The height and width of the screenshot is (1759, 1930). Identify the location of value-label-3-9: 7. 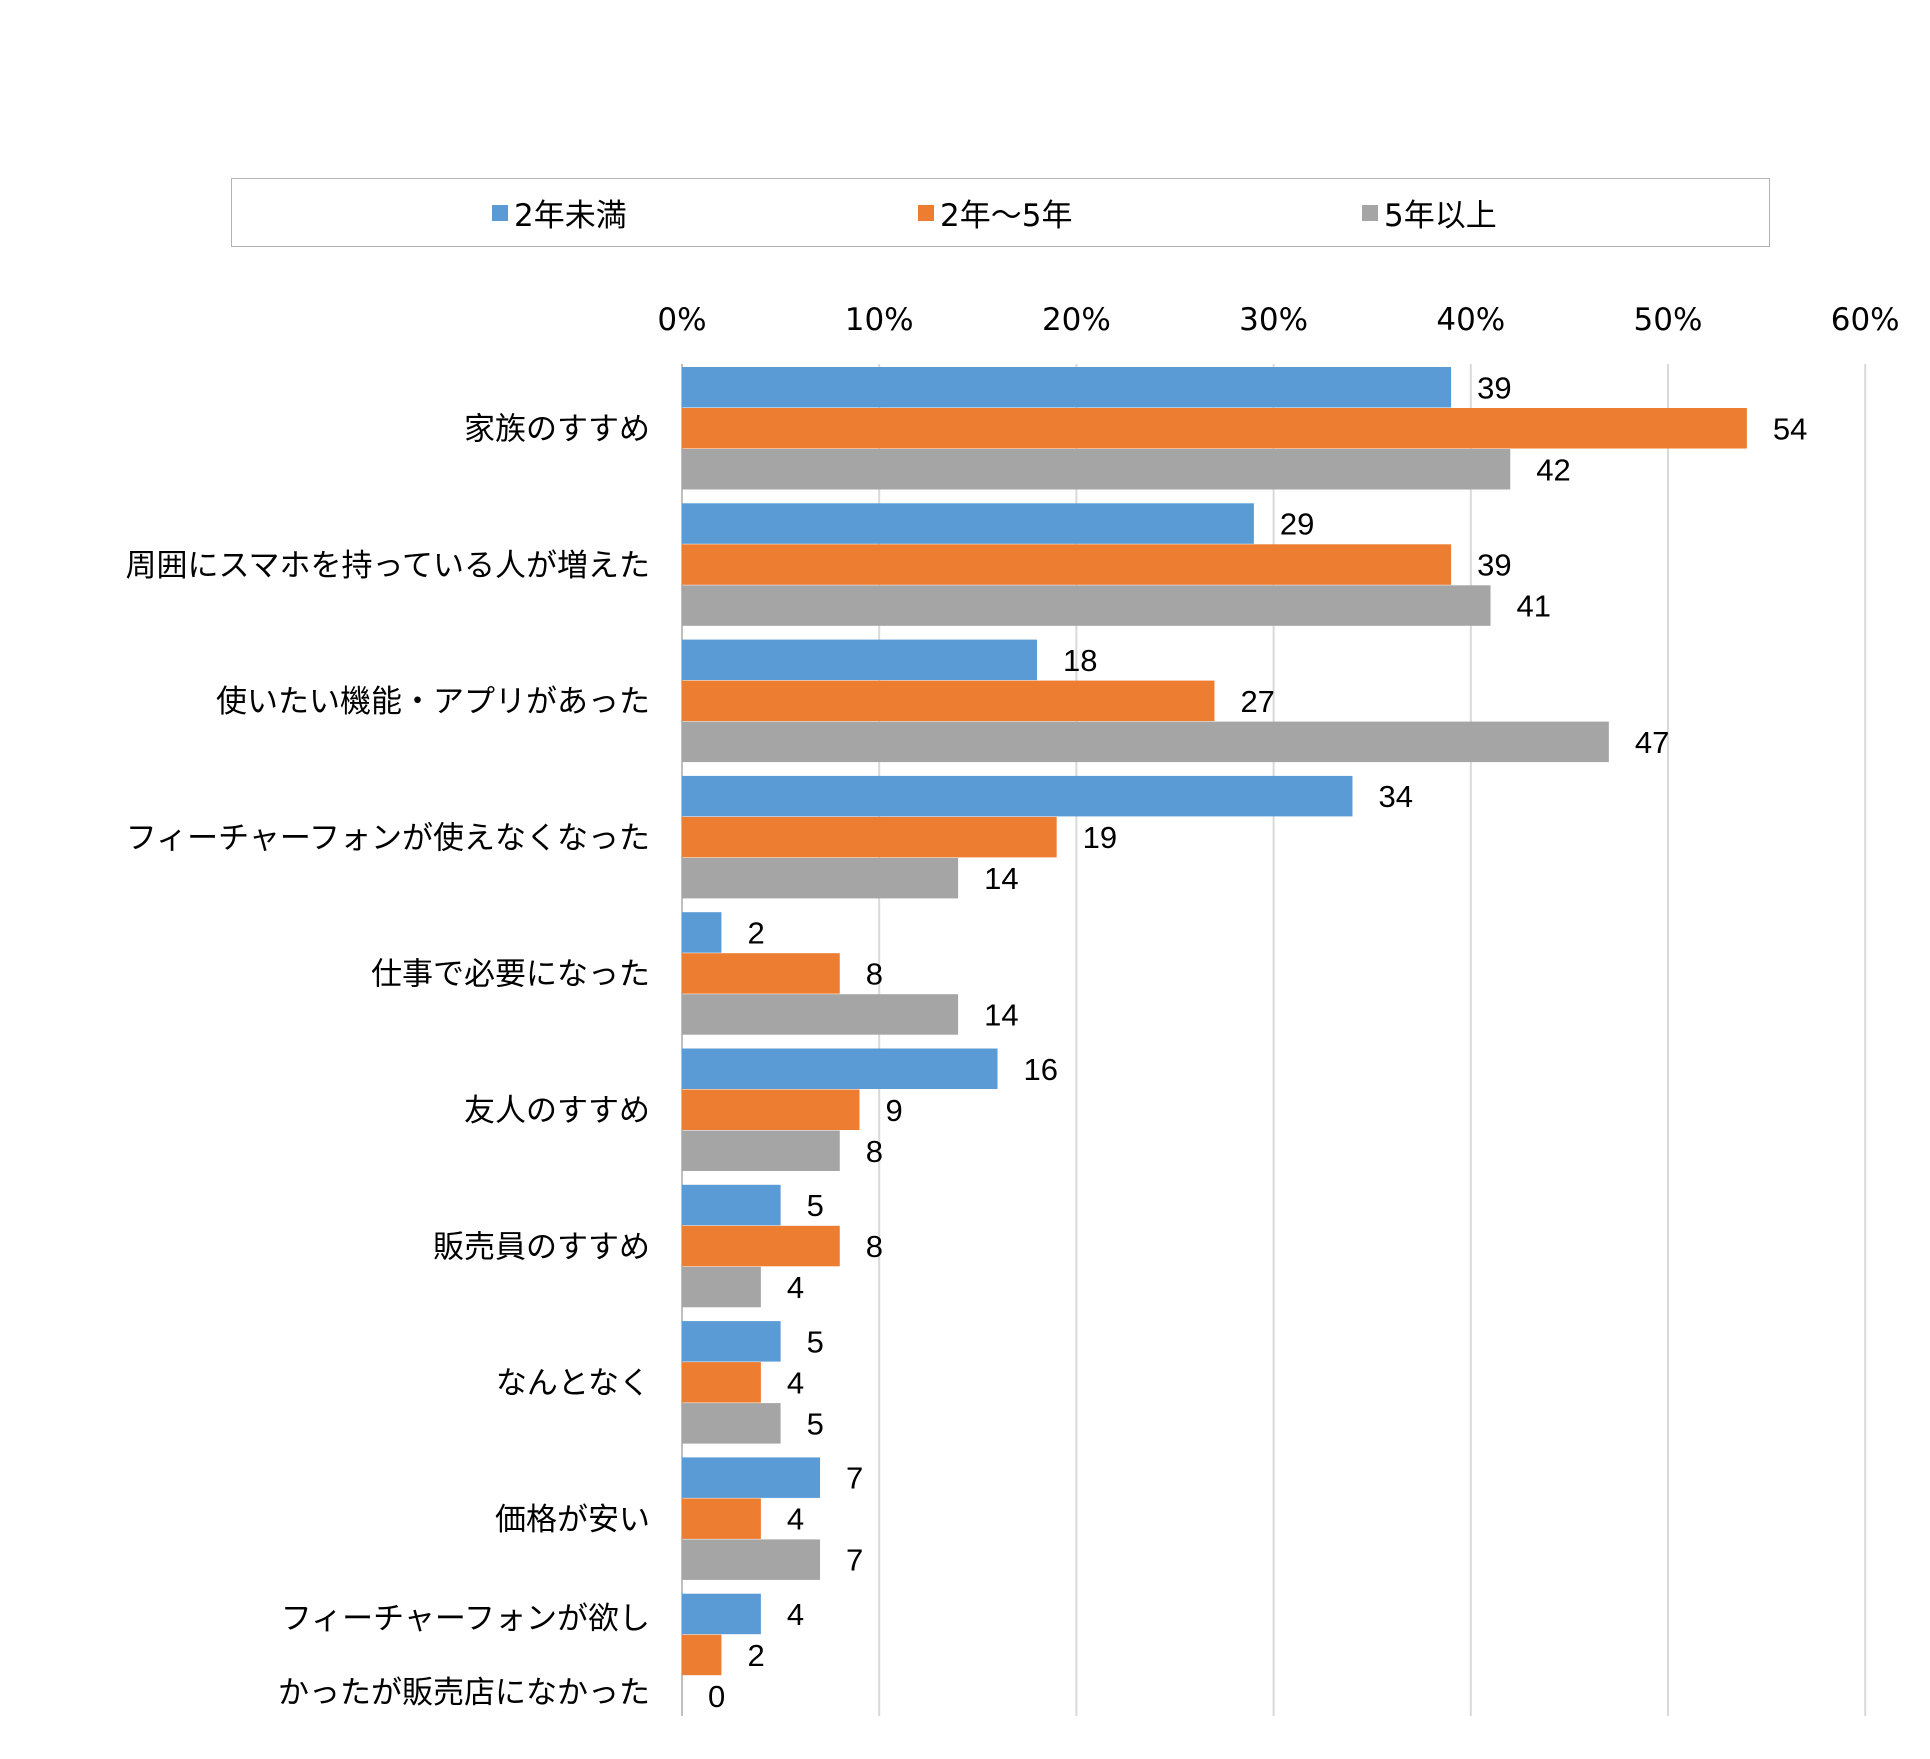
(854, 1560).